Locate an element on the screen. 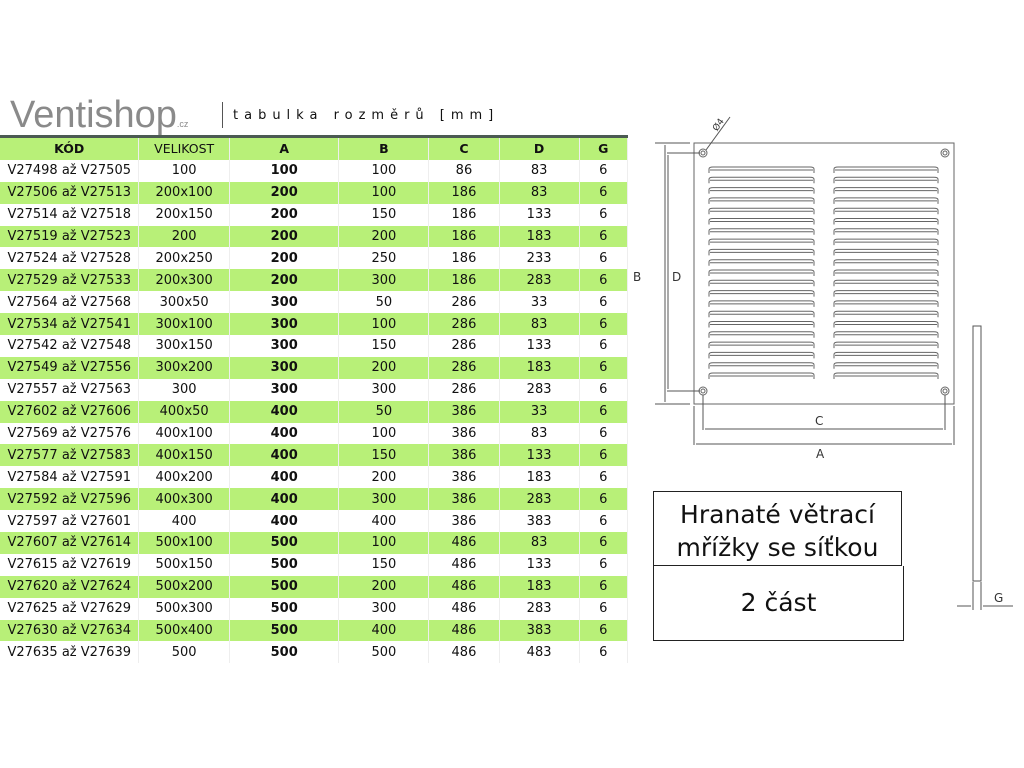 Image resolution: width=1024 pixels, height=768 pixels. table-cell: 500x200 is located at coordinates (184, 586).